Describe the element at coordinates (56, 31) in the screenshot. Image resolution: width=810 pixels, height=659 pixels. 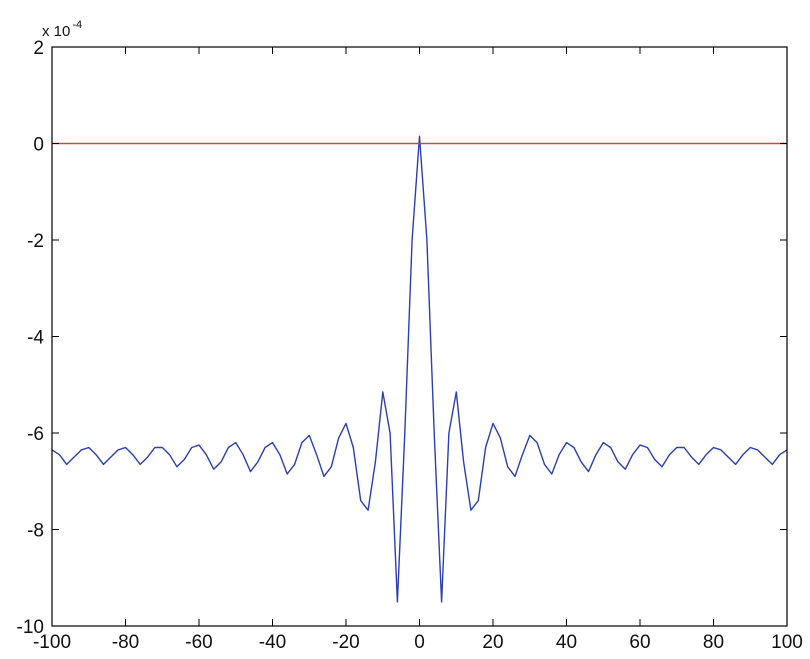
I see `y-axis-exponent-base: x 10` at that location.